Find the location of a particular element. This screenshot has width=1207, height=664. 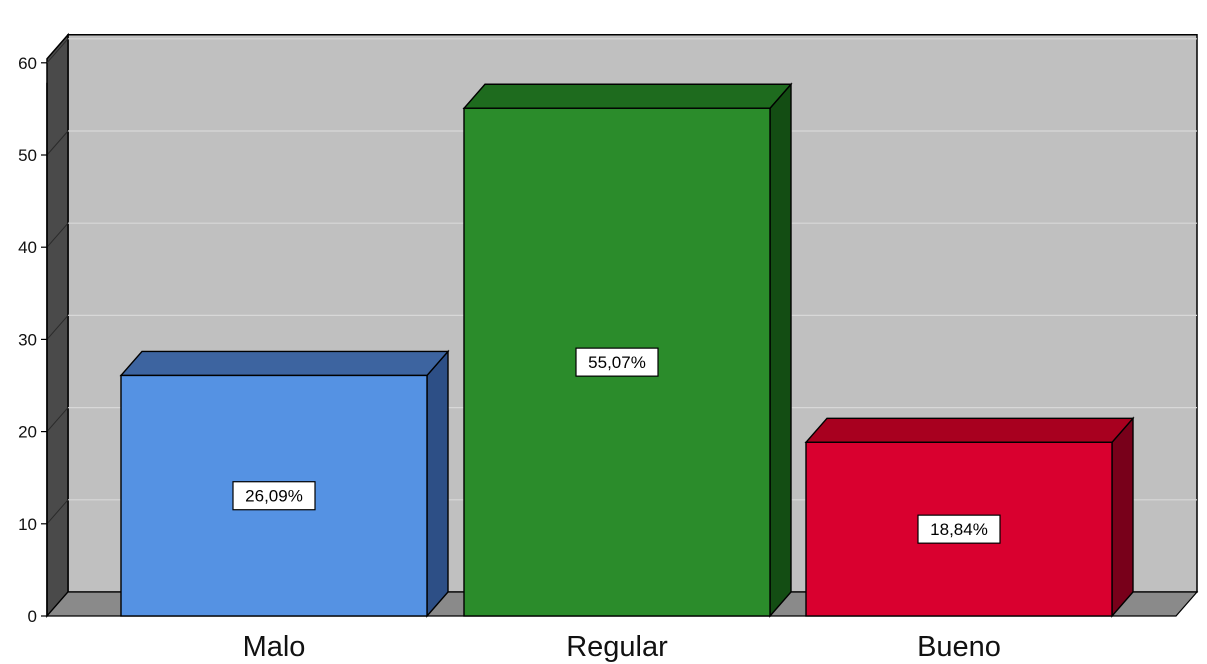

data-label-bueno: 18,84% is located at coordinates (959, 529).